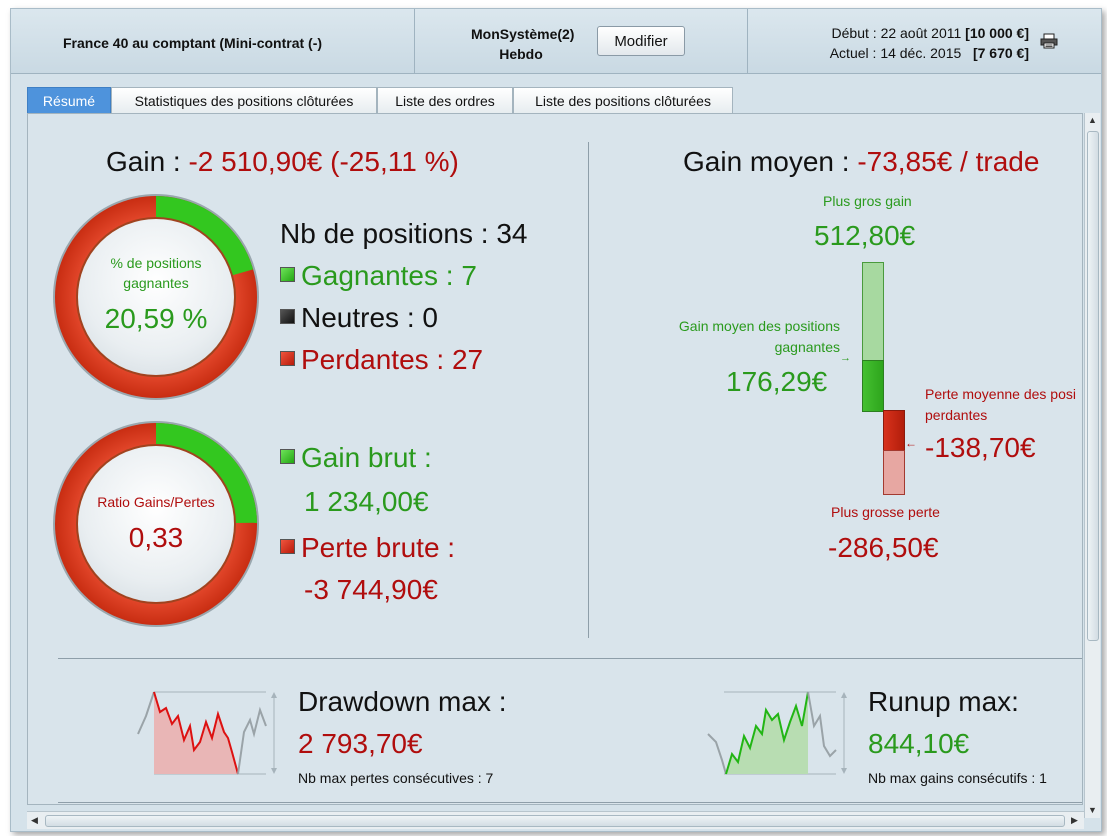 Image resolution: width=1107 pixels, height=836 pixels. Describe the element at coordinates (287, 275) in the screenshot. I see `winning-swatch` at that location.